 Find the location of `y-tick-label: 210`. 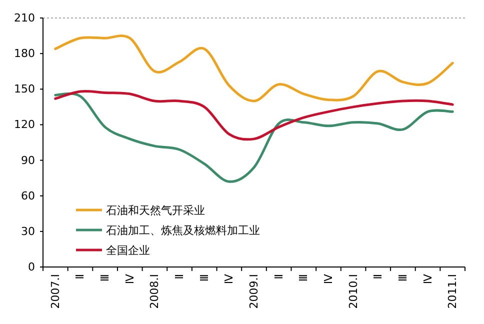

y-tick-label: 210 is located at coordinates (24, 18).